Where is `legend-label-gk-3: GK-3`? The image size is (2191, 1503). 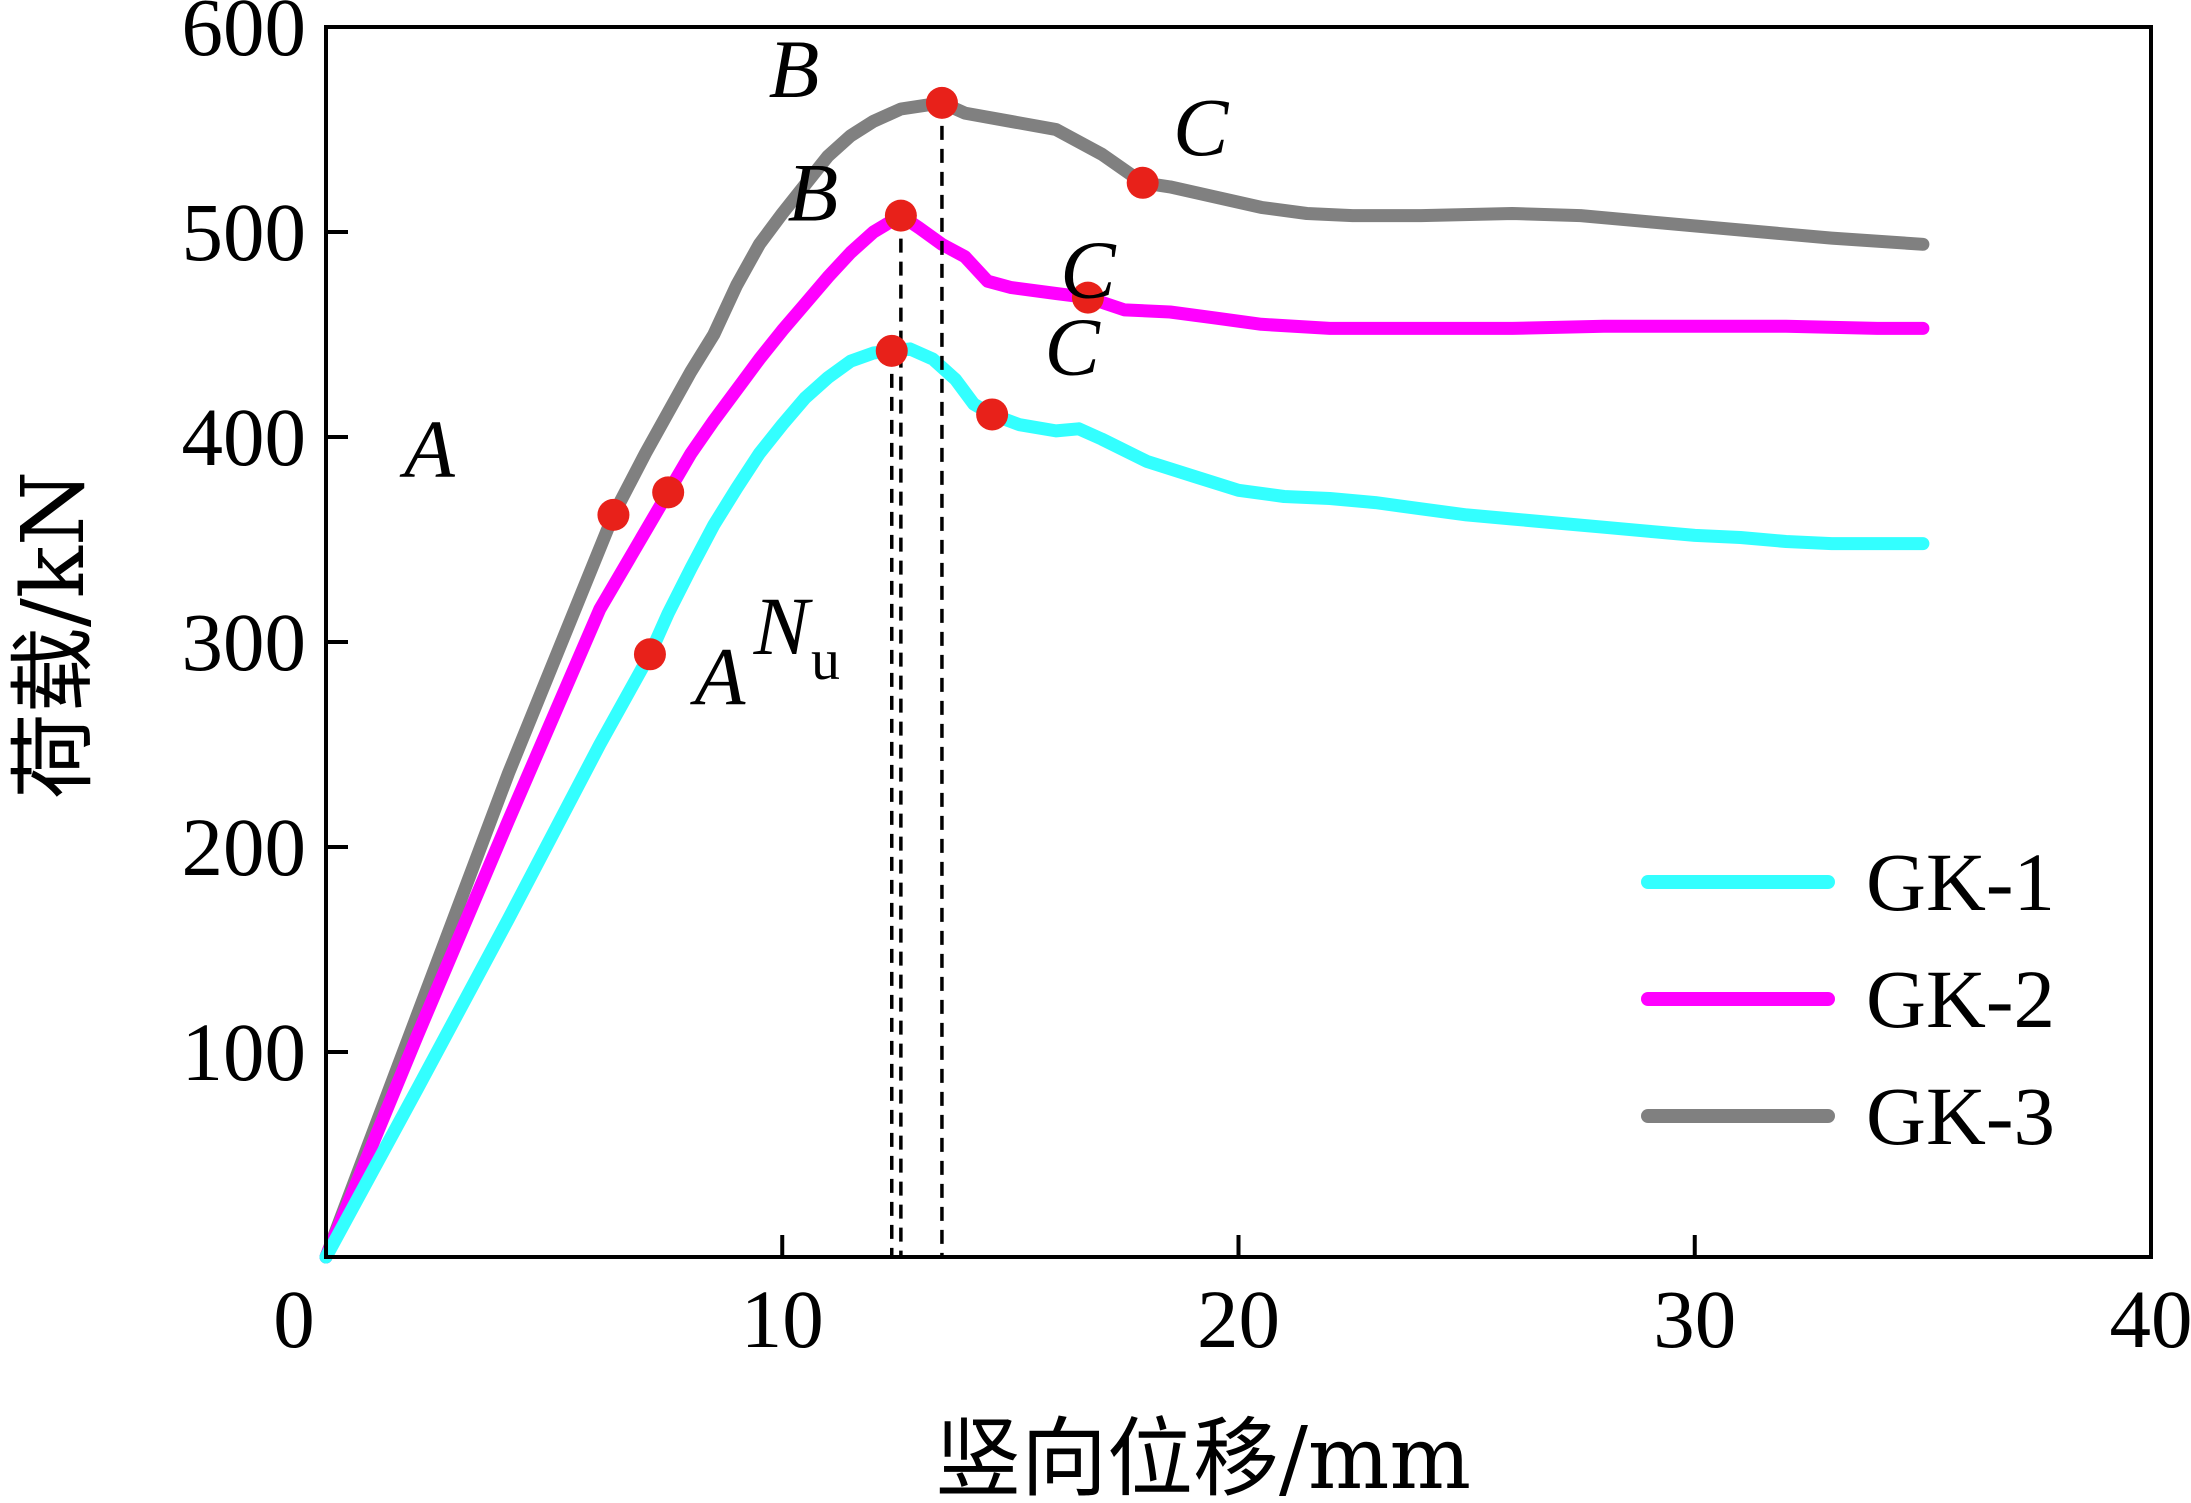 legend-label-gk-3: GK-3 is located at coordinates (1960, 1116).